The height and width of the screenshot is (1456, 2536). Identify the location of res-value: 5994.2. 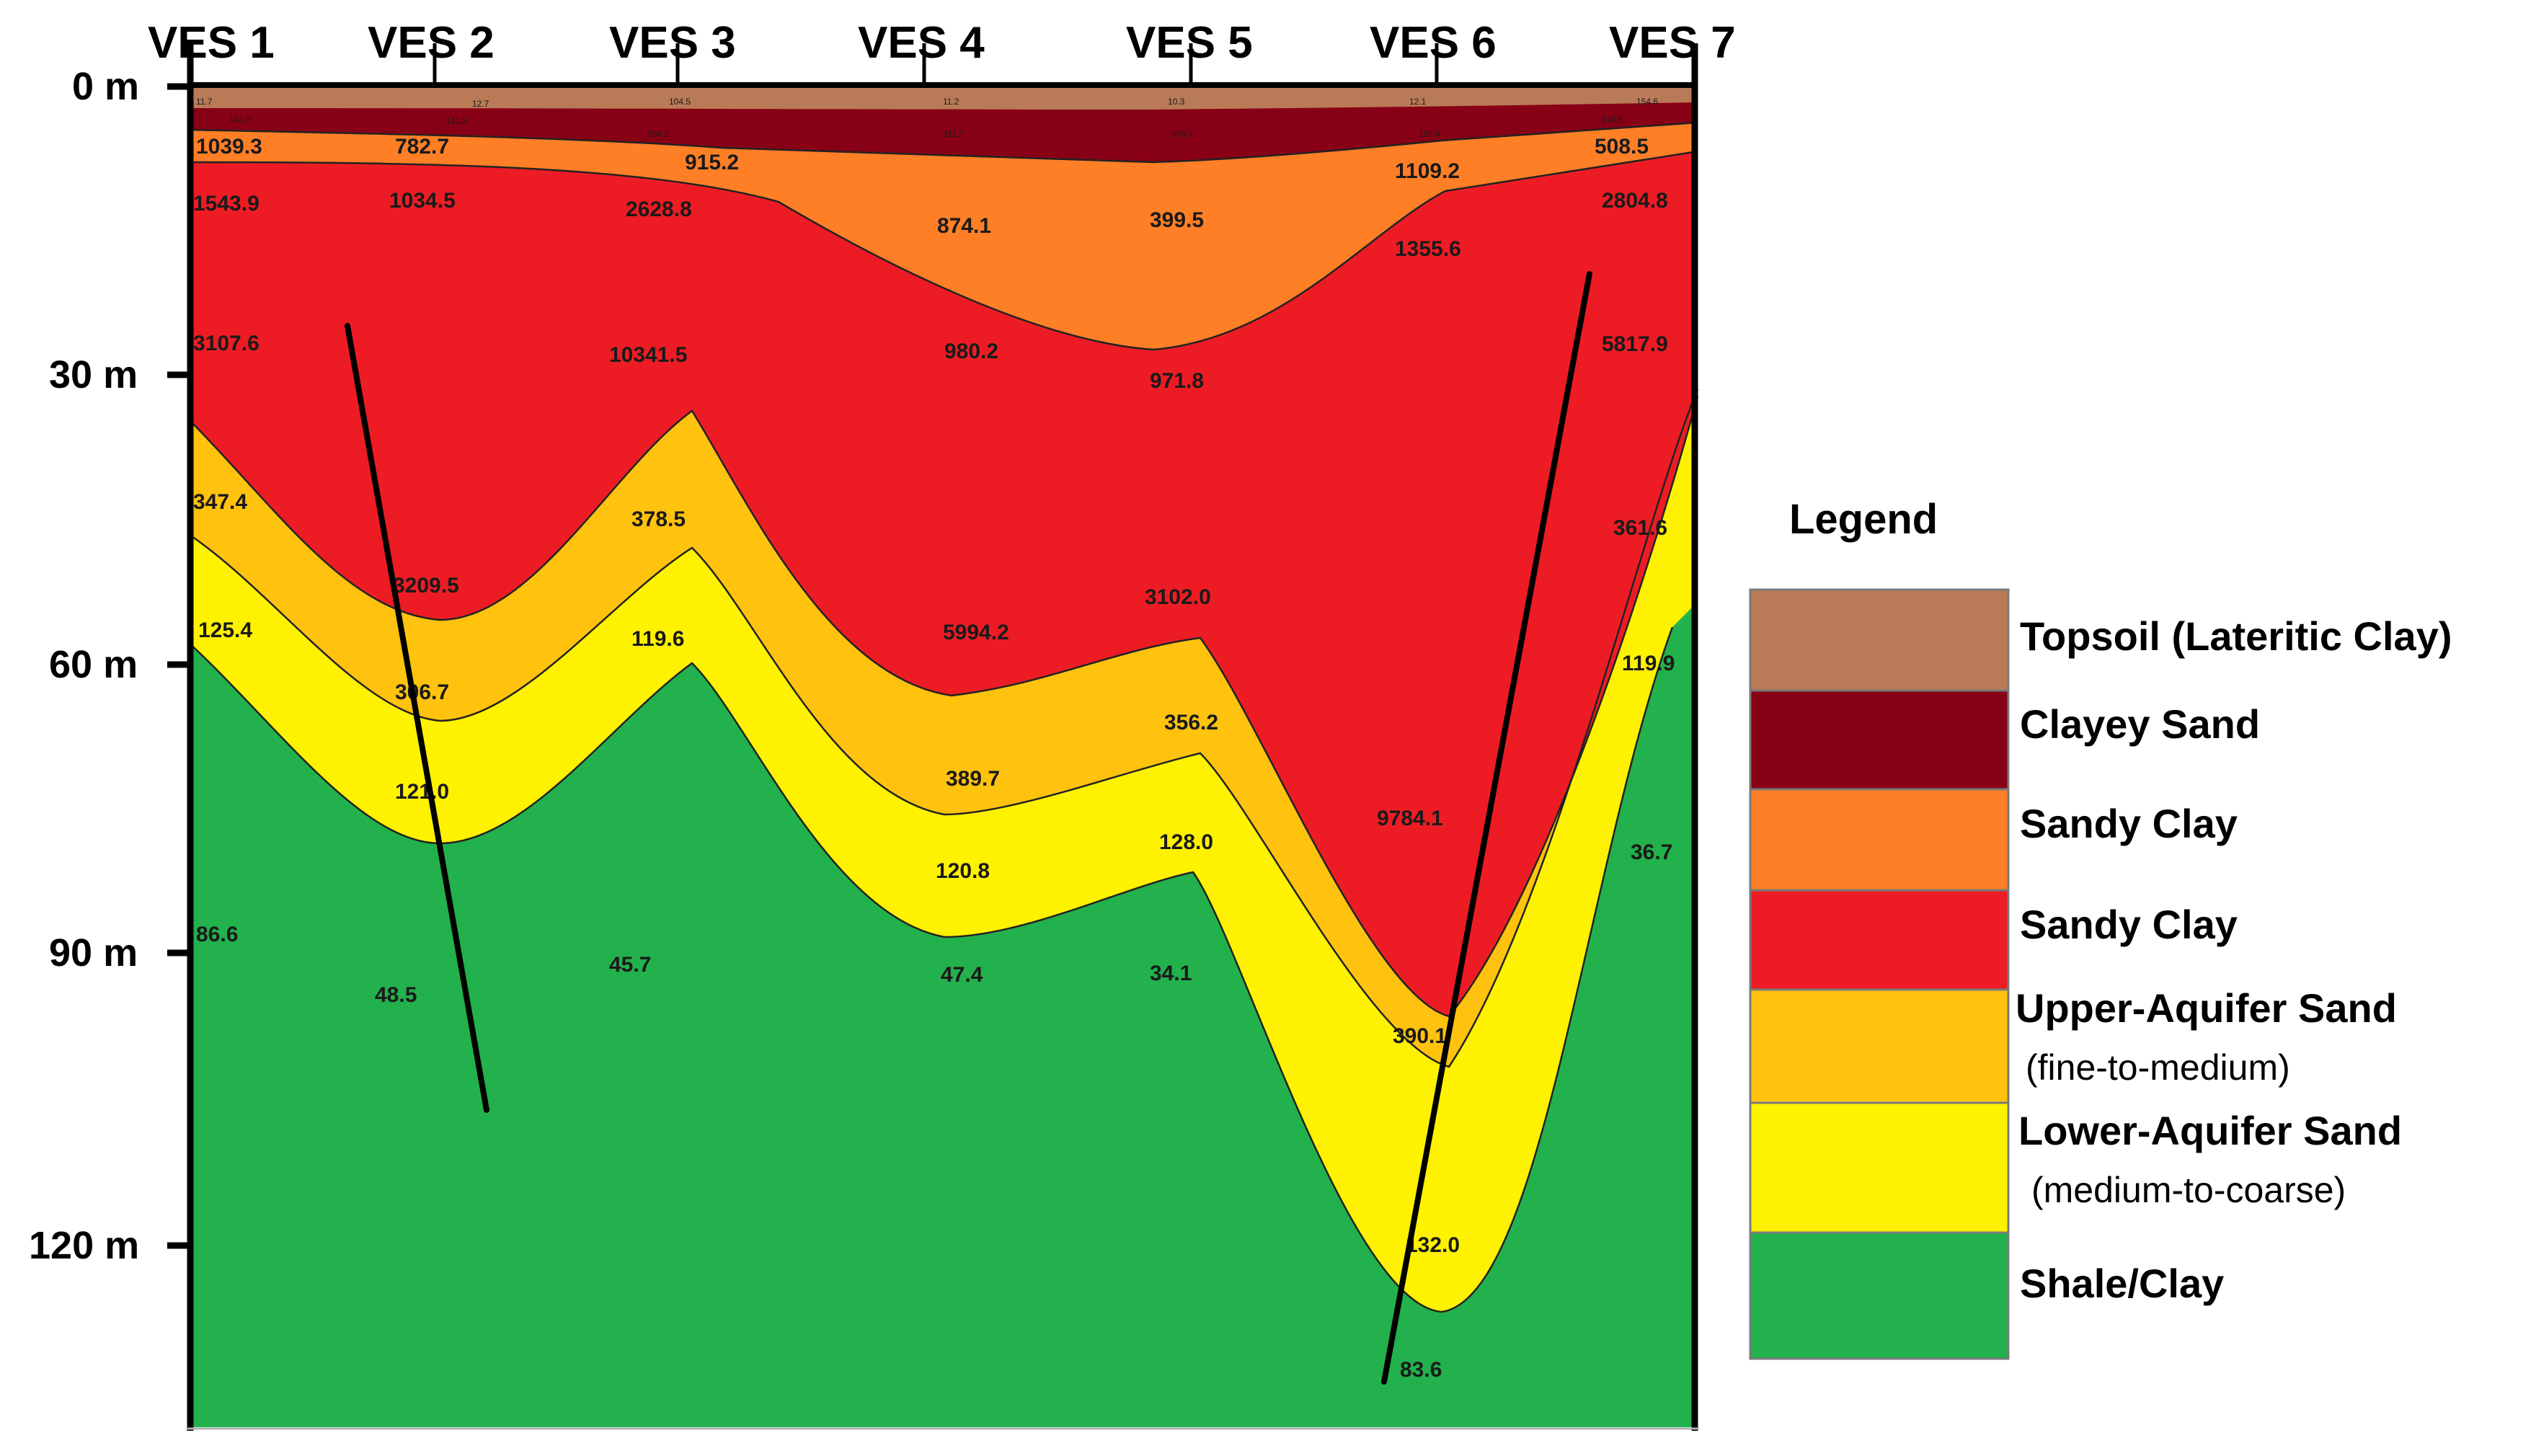
(976, 632).